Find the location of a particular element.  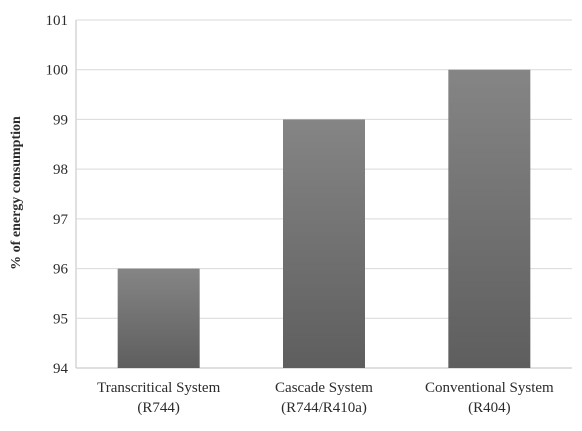

y-tick-label: 101 is located at coordinates (57, 21).